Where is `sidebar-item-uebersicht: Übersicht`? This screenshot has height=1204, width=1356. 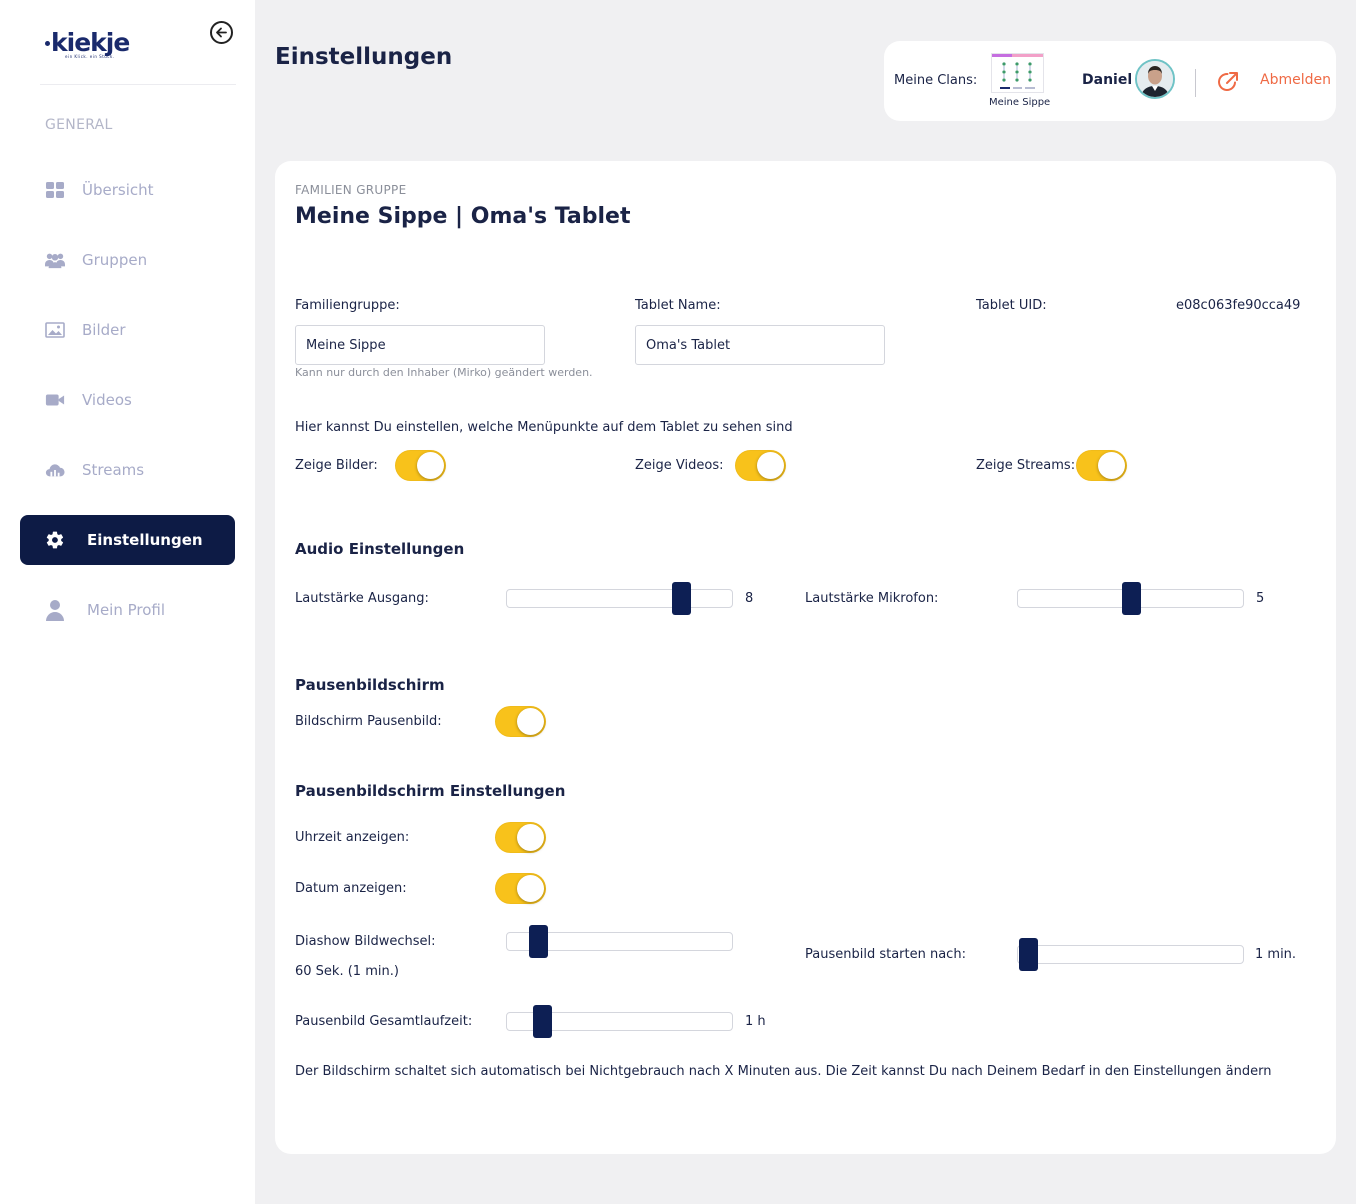 sidebar-item-uebersicht: Übersicht is located at coordinates (127, 190).